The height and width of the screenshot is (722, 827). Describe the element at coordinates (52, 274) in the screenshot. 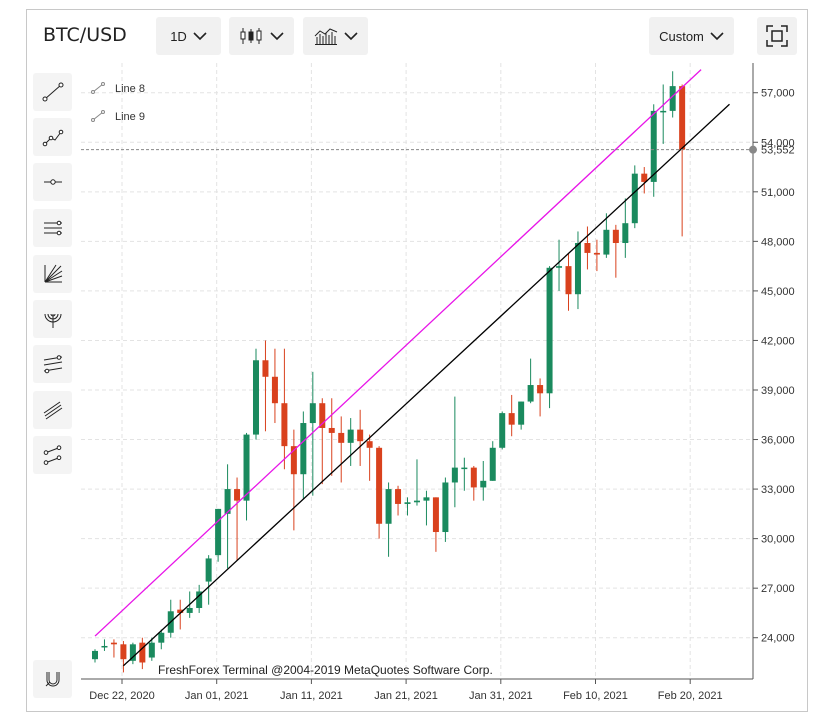

I see `tool-fan` at that location.